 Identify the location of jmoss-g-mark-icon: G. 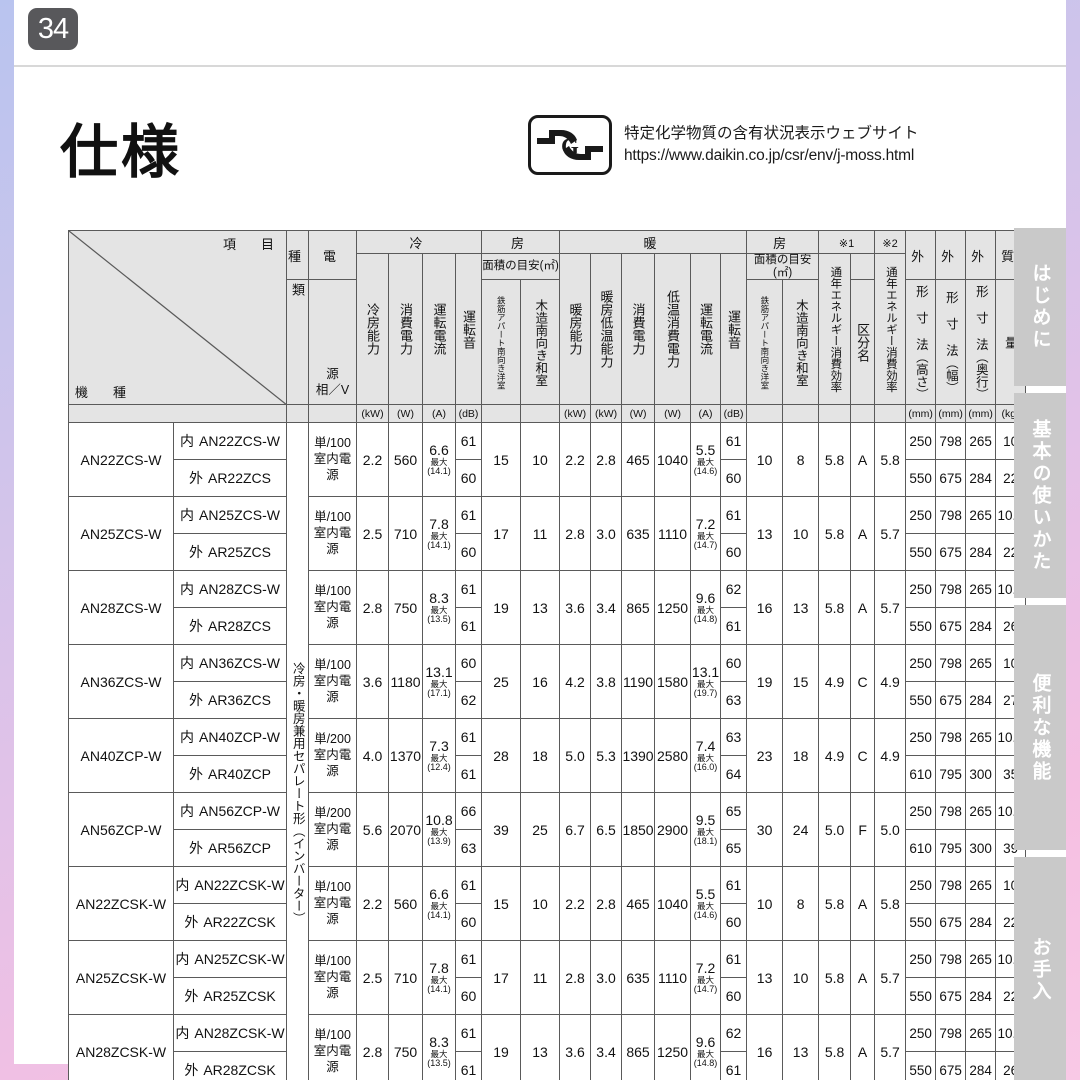
(570, 145).